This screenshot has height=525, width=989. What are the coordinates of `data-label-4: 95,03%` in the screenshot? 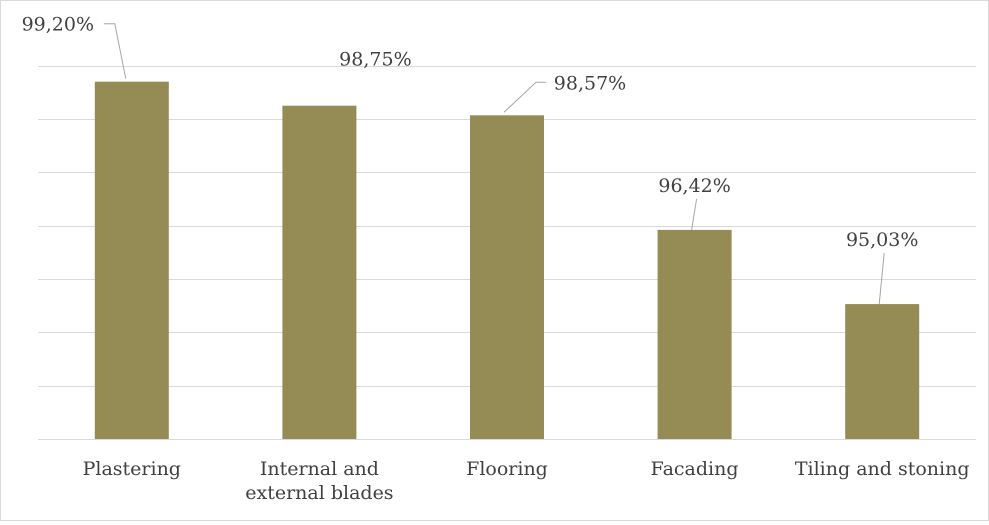 It's located at (882, 240).